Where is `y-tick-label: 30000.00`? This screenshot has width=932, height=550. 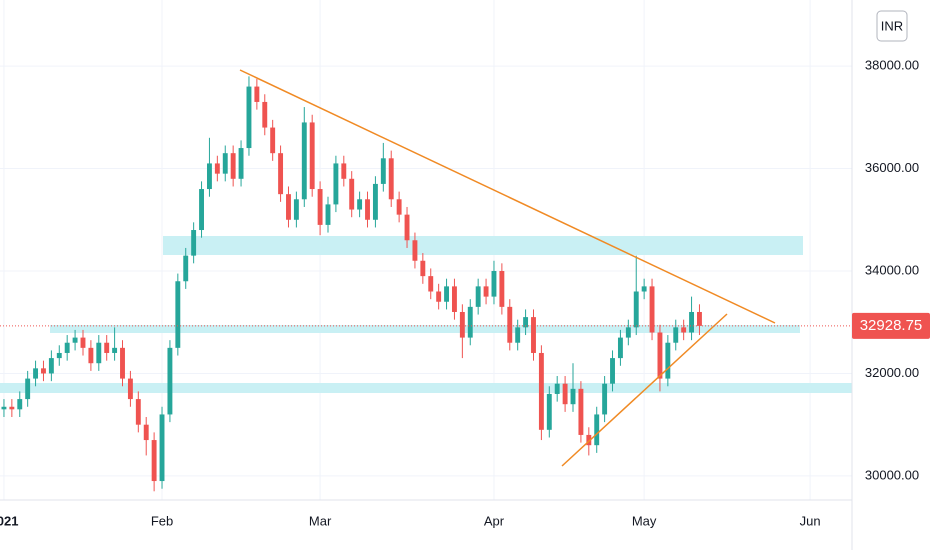
y-tick-label: 30000.00 is located at coordinates (892, 474).